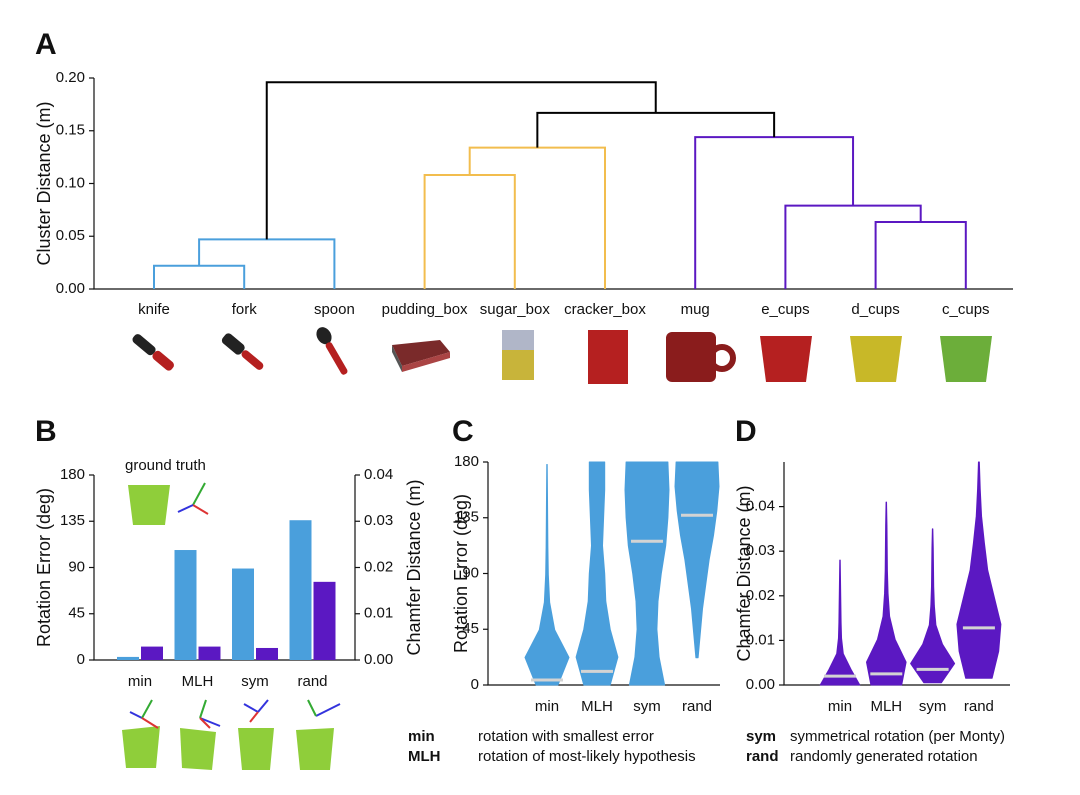 This screenshot has width=1080, height=795. What do you see at coordinates (70, 182) in the screenshot?
I see `y-tick-label: 0.10` at bounding box center [70, 182].